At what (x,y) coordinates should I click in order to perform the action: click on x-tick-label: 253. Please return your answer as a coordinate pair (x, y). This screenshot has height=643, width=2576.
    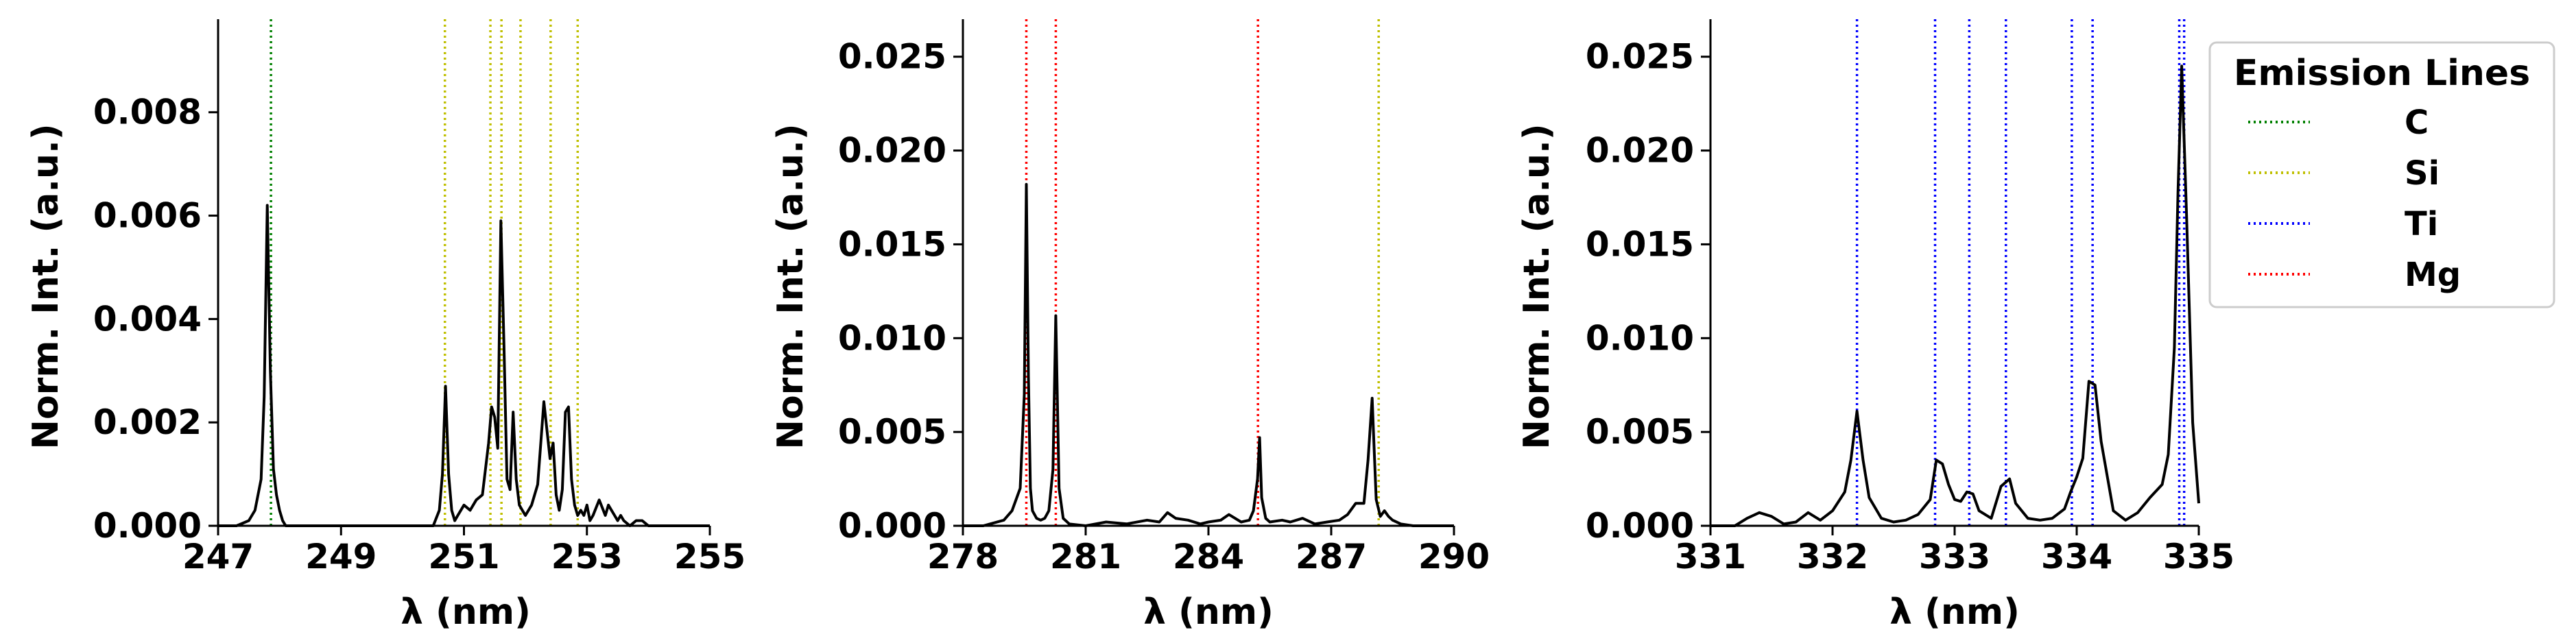
    Looking at the image, I should click on (587, 557).